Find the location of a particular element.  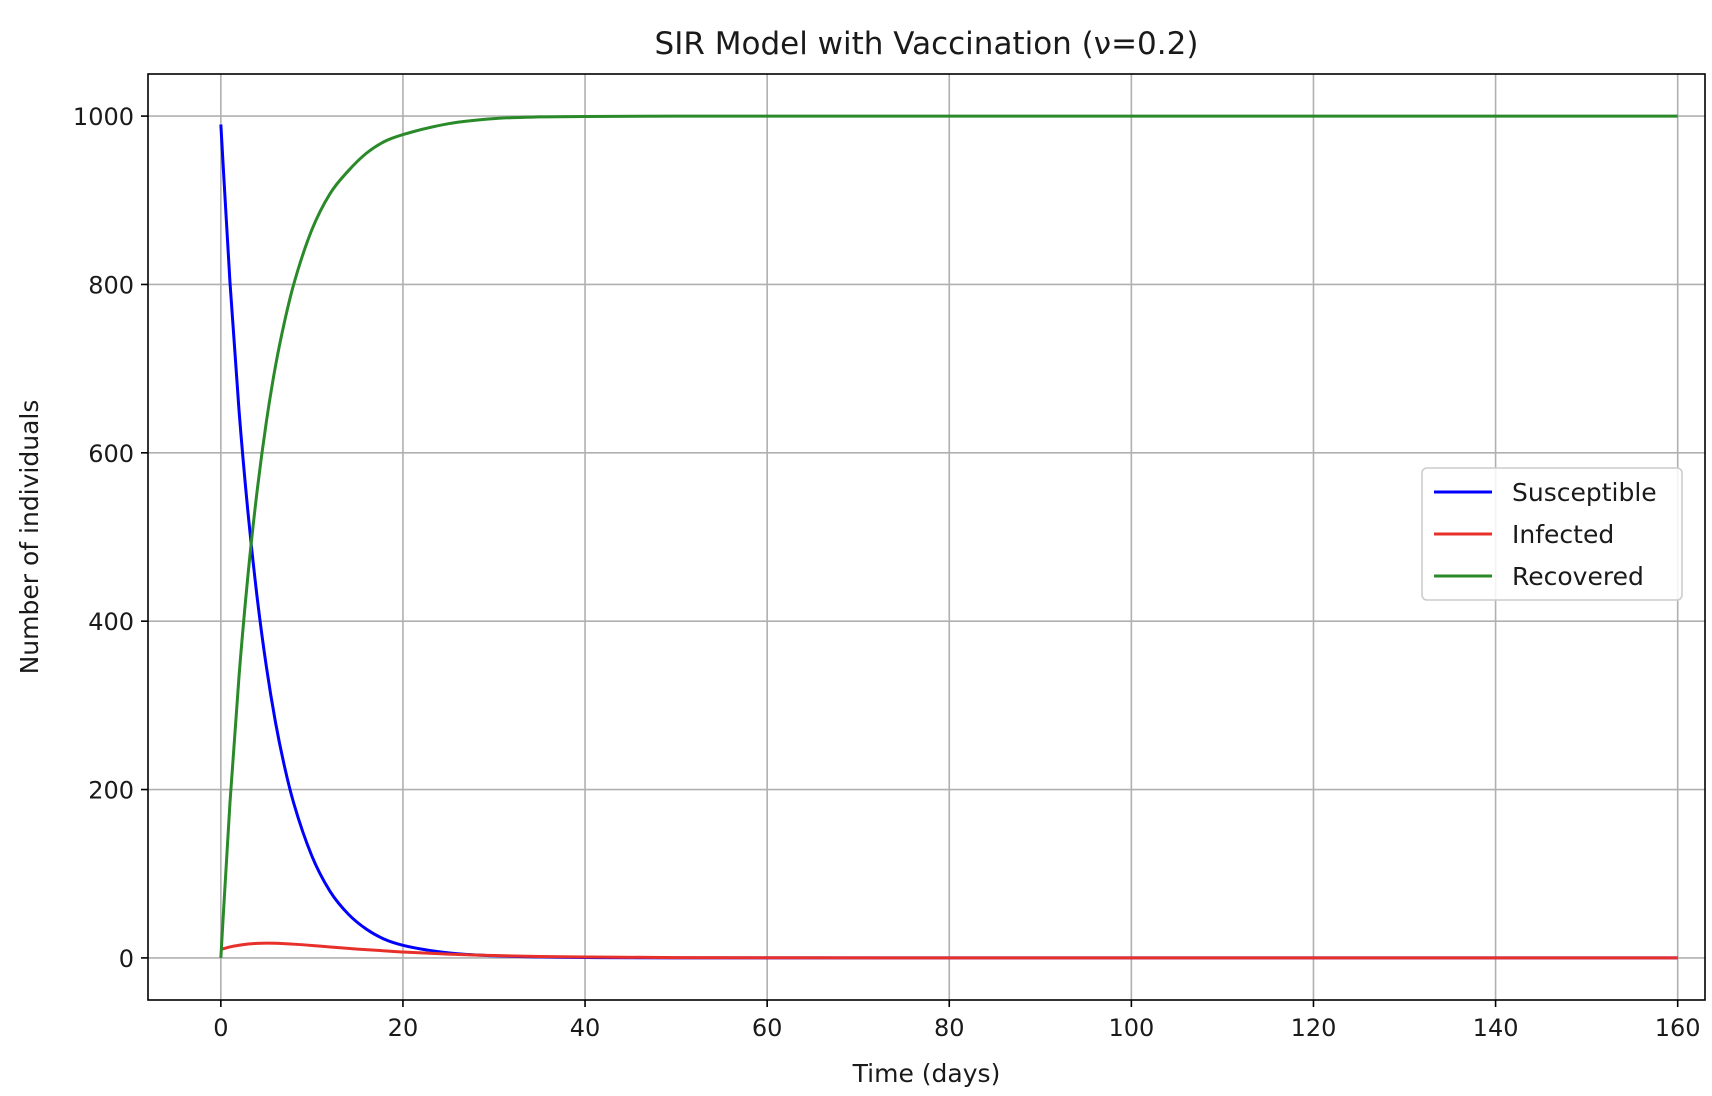

x-tick-label: 40 is located at coordinates (585, 1028).